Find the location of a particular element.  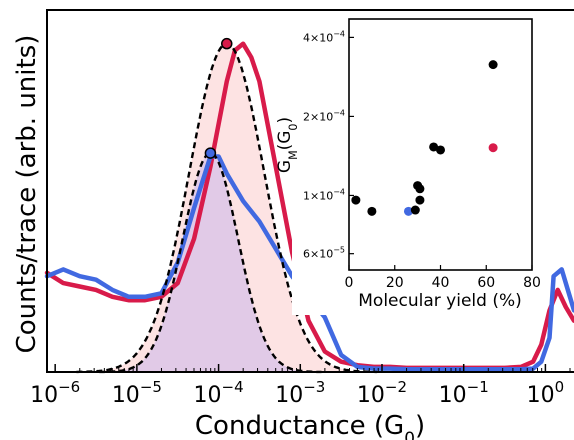

peak-marker-blue is located at coordinates (210, 153).